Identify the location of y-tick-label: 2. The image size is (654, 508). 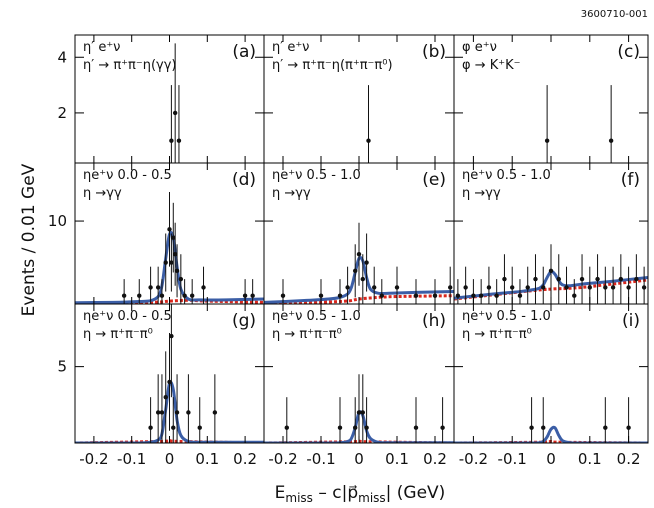
(62, 113).